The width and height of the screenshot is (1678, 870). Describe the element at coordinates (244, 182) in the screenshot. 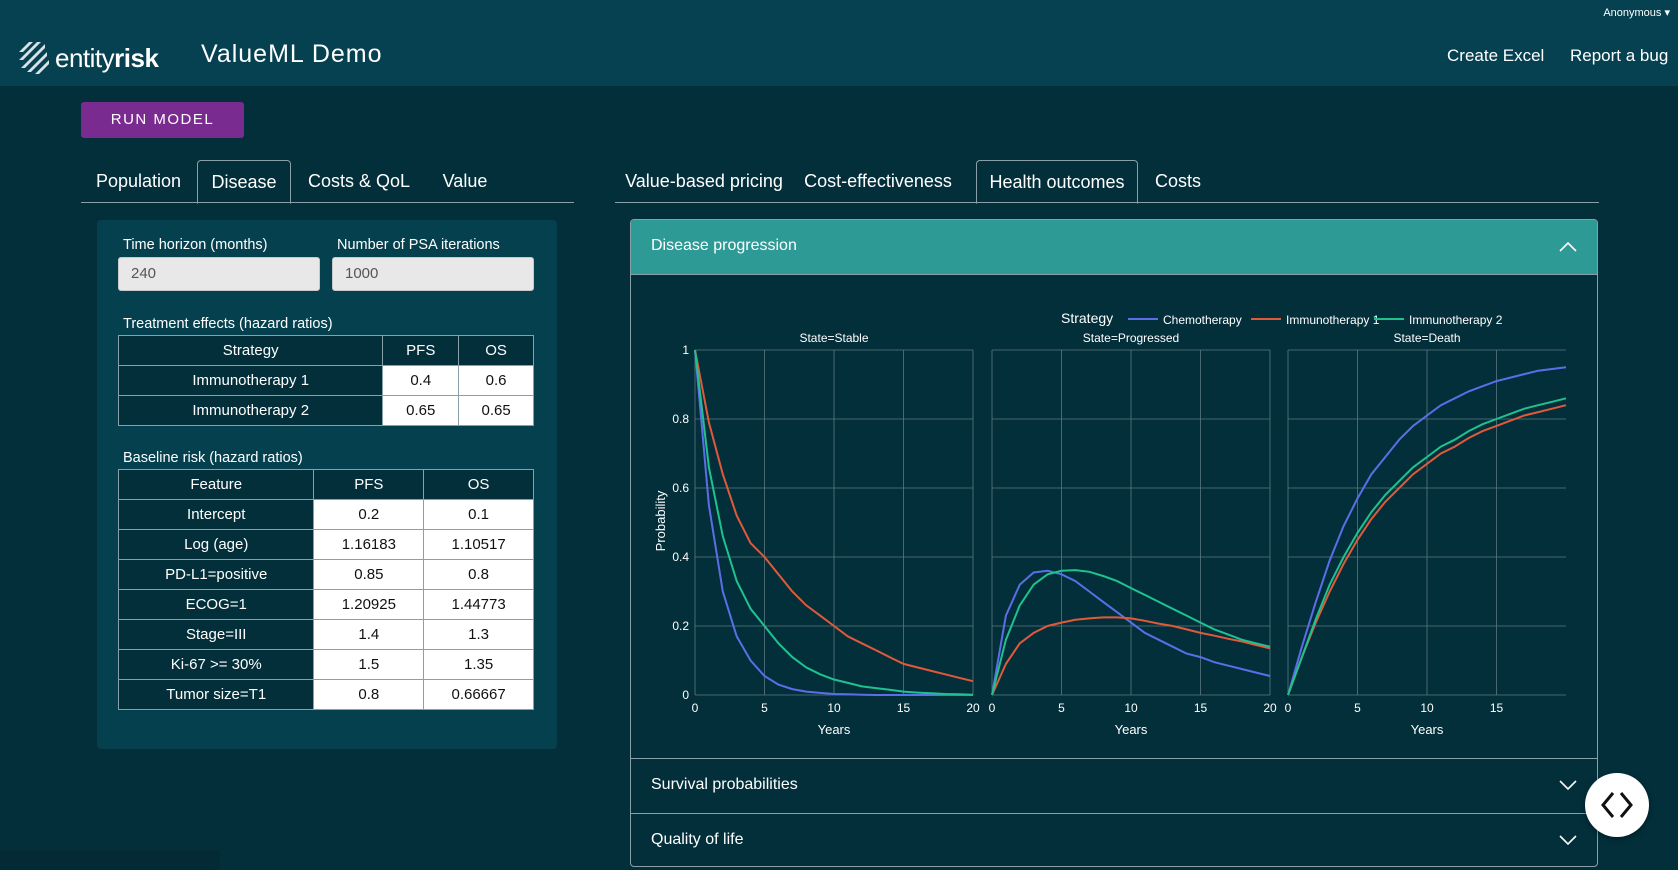

I see `tab-disease: Disease` at that location.